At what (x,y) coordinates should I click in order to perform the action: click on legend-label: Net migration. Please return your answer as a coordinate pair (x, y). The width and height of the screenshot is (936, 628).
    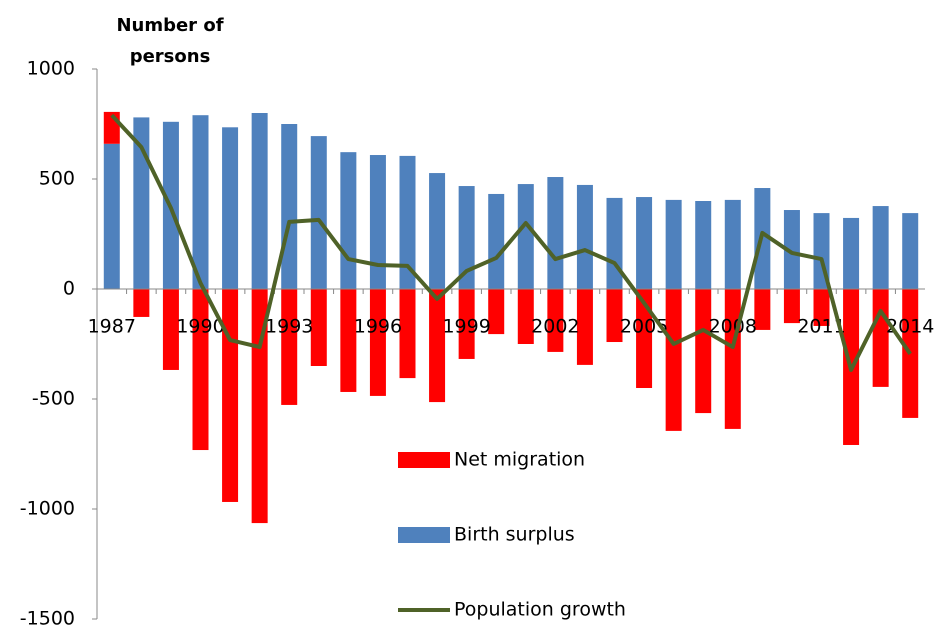
    Looking at the image, I should click on (519, 460).